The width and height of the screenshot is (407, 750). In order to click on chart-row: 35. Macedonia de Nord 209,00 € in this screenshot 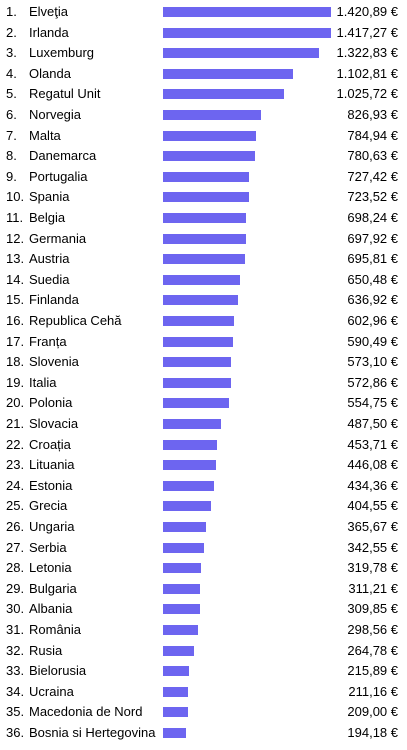, I will do `click(203, 712)`.